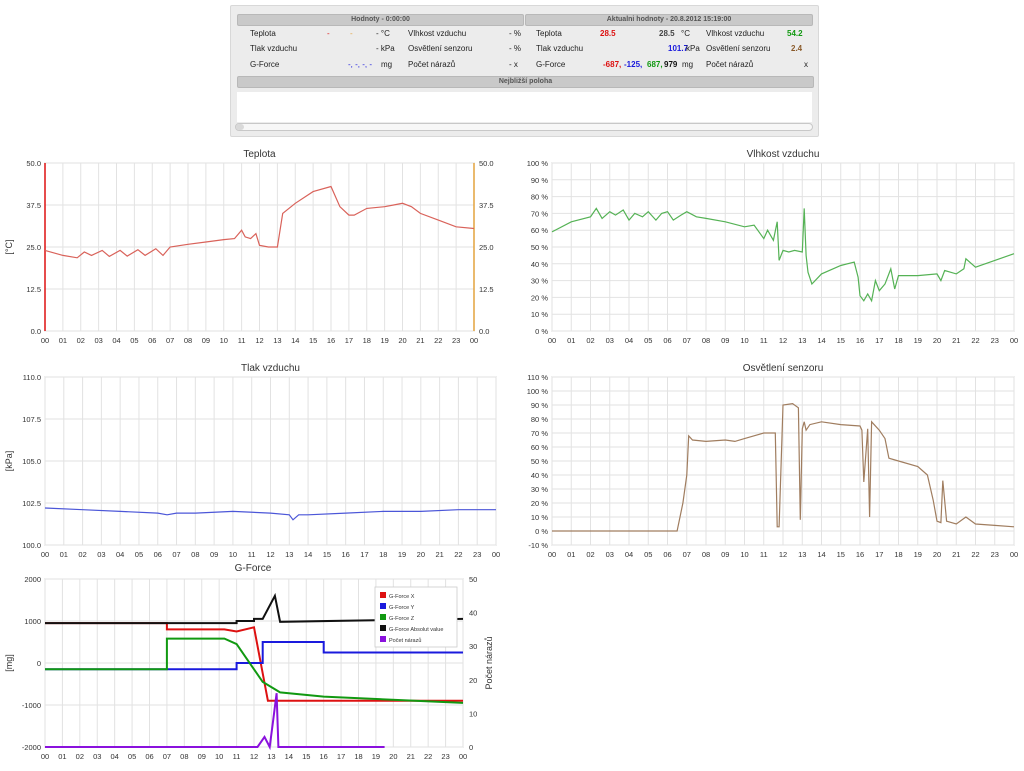 This screenshot has height=771, width=1024. I want to click on x-tick-label: 04, so click(114, 756).